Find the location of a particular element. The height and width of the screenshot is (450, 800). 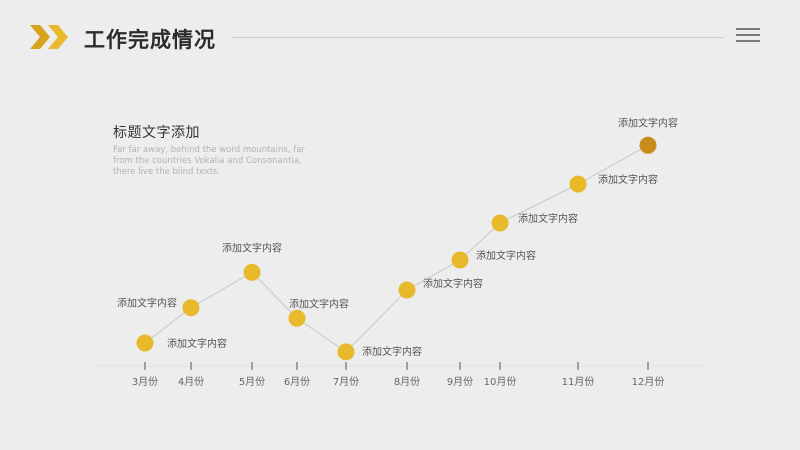

text-block-title: 标题文字添加 is located at coordinates (156, 133).